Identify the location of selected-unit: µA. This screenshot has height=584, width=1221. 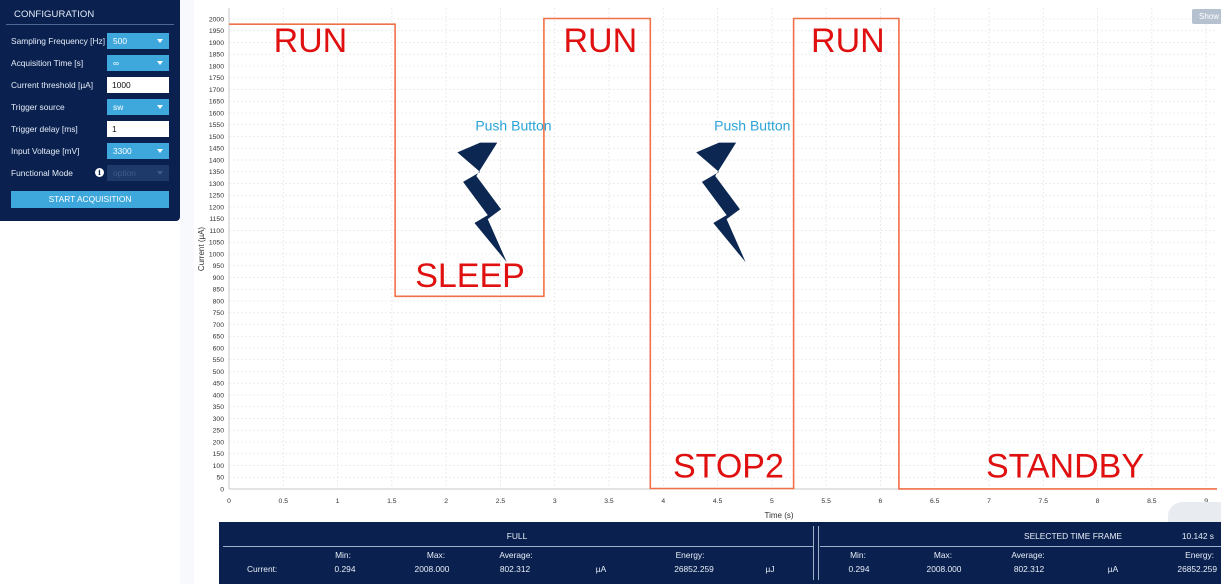
(1113, 569).